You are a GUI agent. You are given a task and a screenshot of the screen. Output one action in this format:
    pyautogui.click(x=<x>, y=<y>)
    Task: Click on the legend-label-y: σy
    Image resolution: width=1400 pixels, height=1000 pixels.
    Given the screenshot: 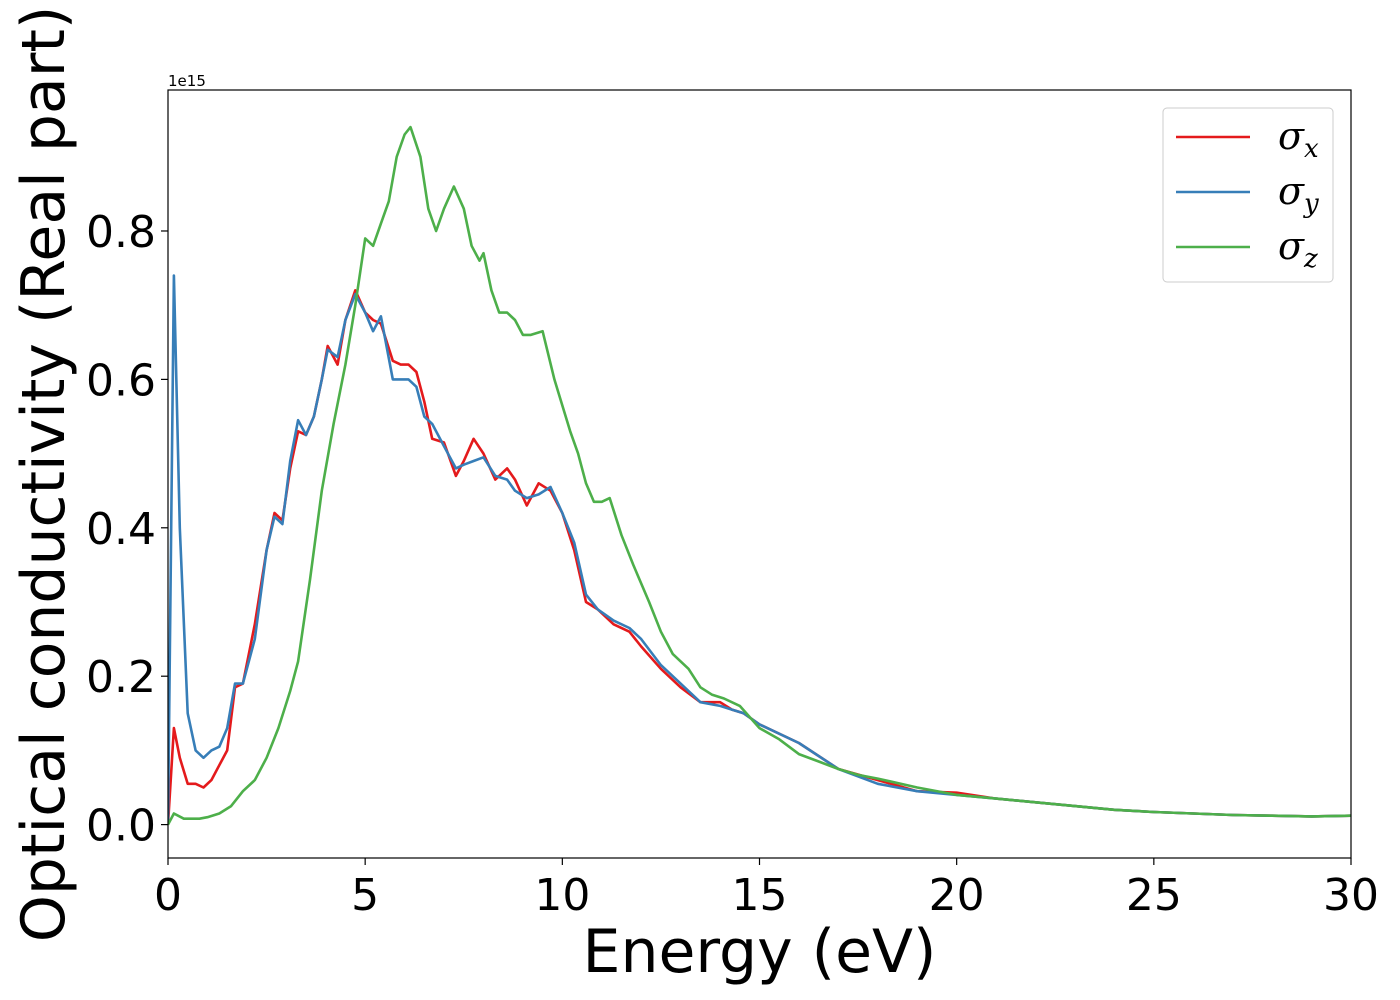 What is the action you would take?
    pyautogui.click(x=1298, y=194)
    